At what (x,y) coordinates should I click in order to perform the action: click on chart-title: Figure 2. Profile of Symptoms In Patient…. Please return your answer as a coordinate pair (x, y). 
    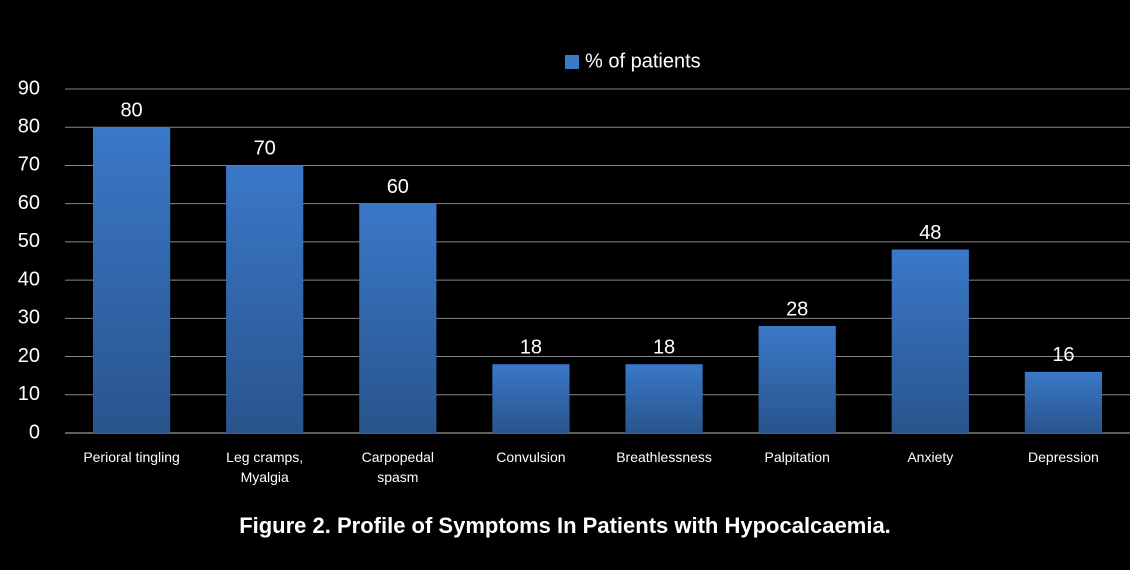
    Looking at the image, I should click on (565, 525).